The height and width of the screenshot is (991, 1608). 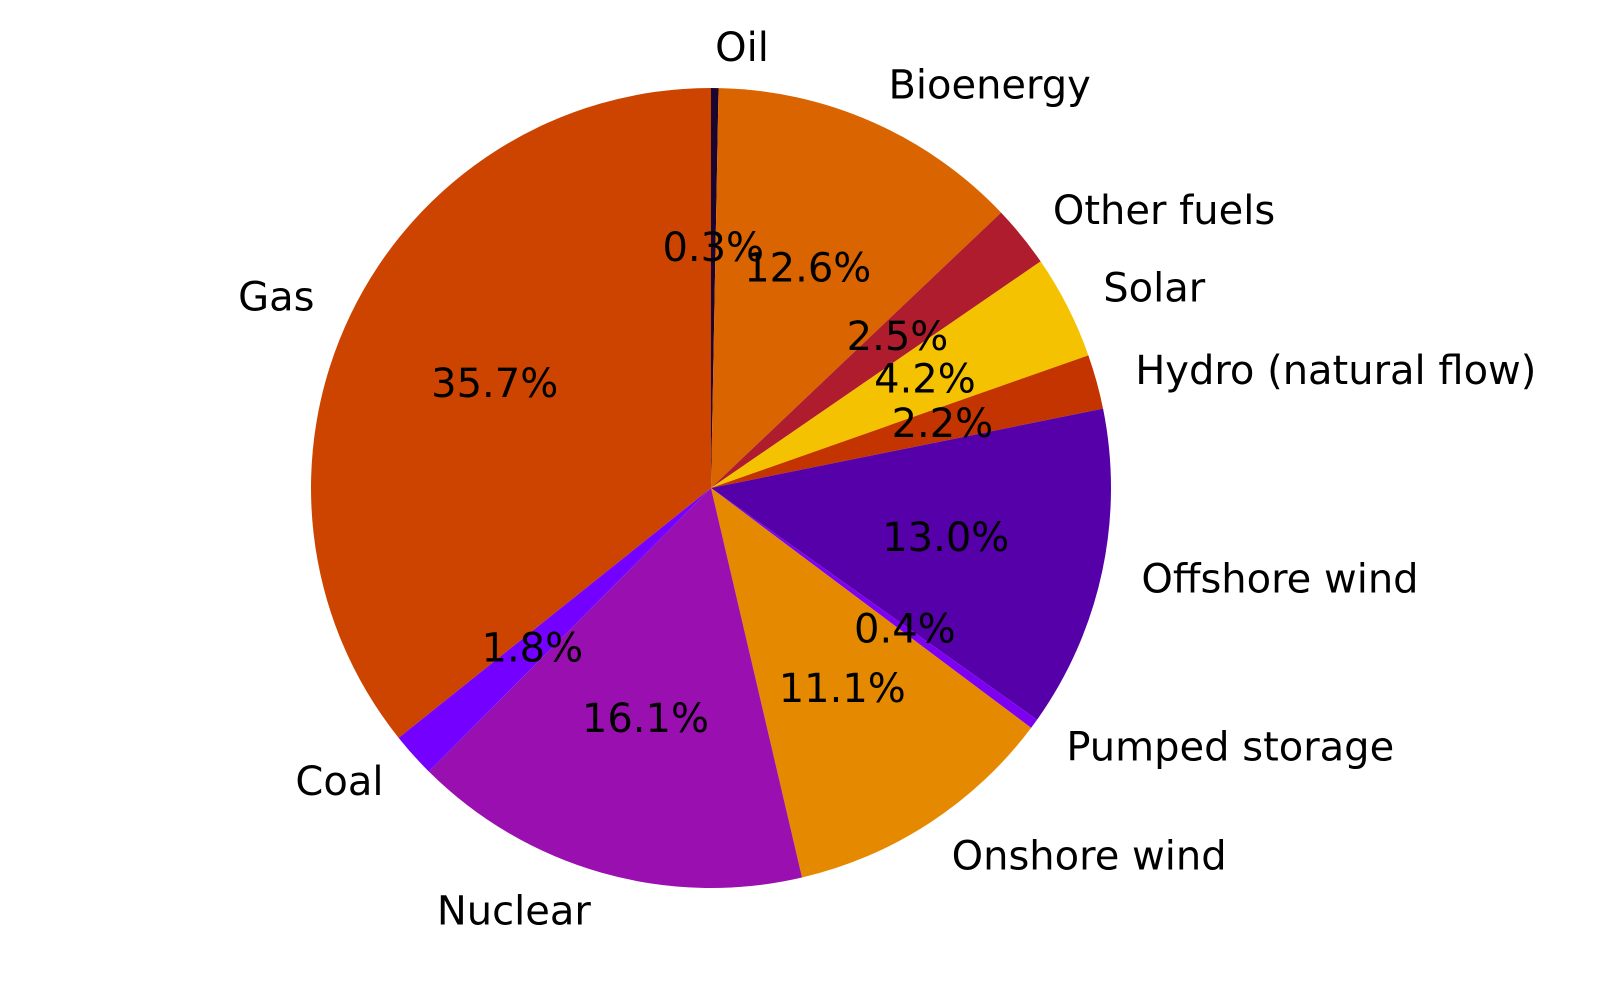 I want to click on category-label-hydro-natural-flow: Hydro (natural flow), so click(x=1335, y=371).